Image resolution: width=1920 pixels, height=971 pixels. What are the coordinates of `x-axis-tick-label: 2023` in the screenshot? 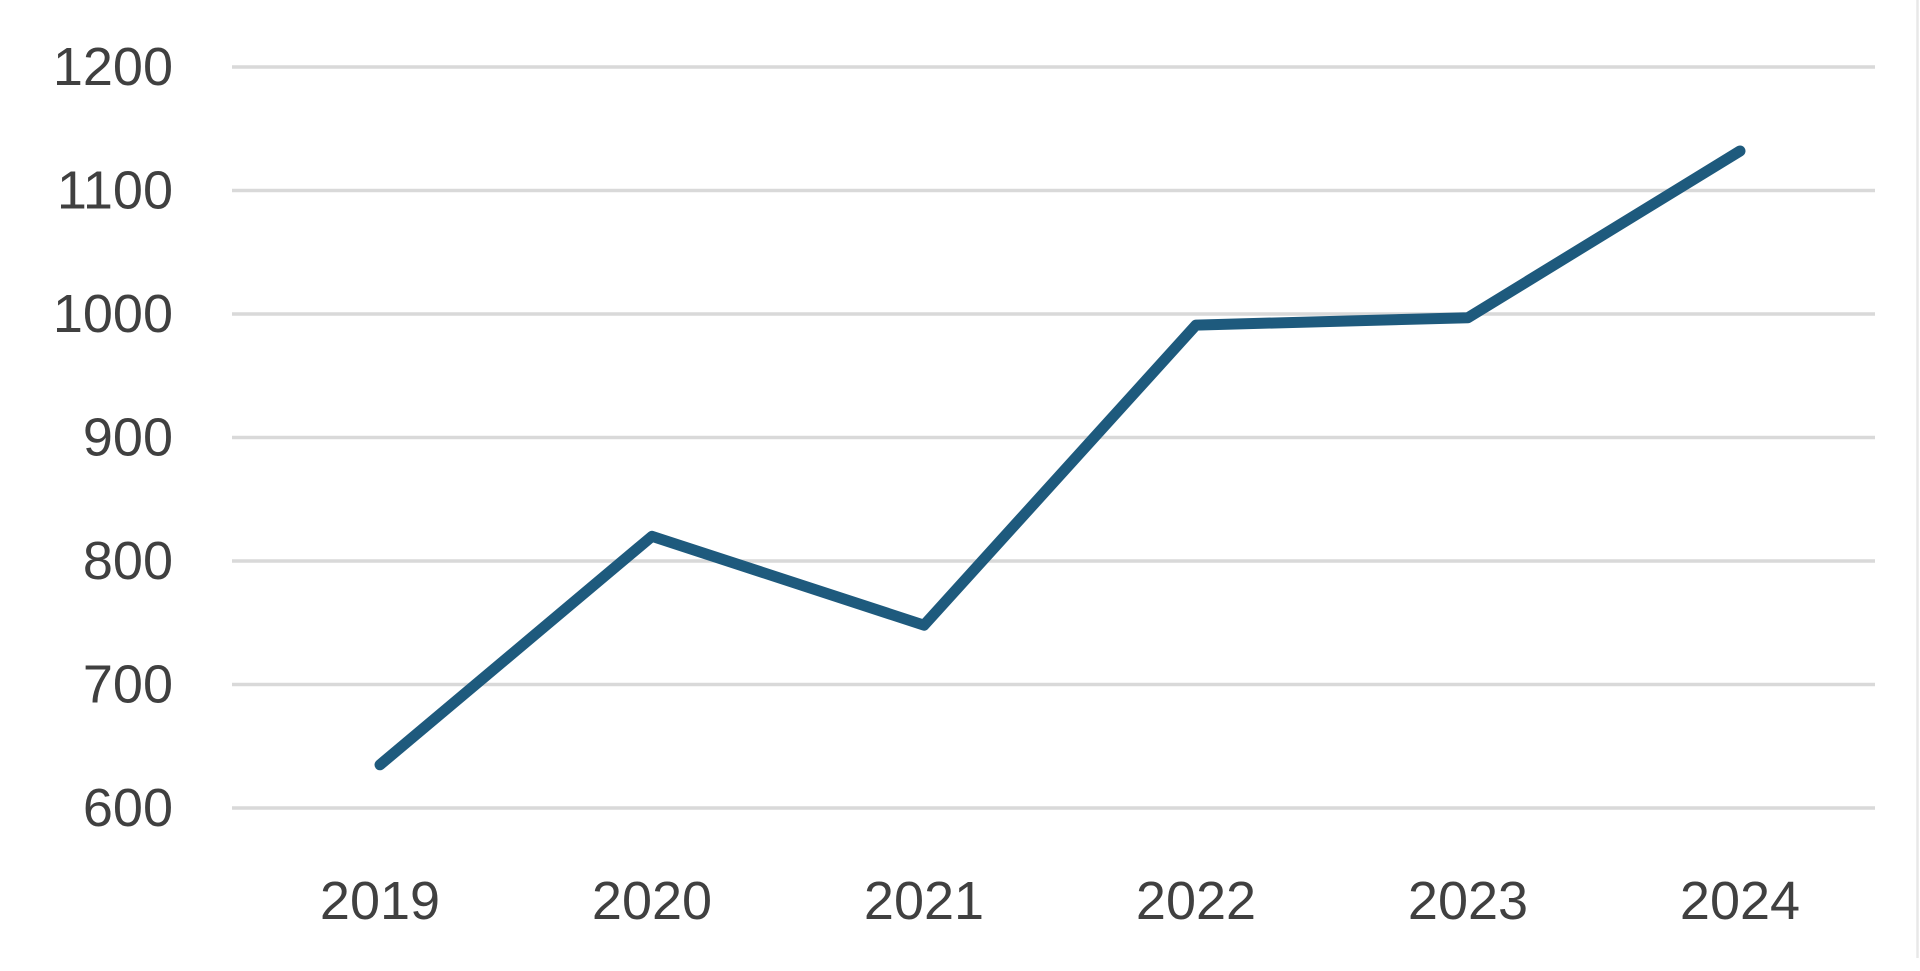 It's located at (1468, 901).